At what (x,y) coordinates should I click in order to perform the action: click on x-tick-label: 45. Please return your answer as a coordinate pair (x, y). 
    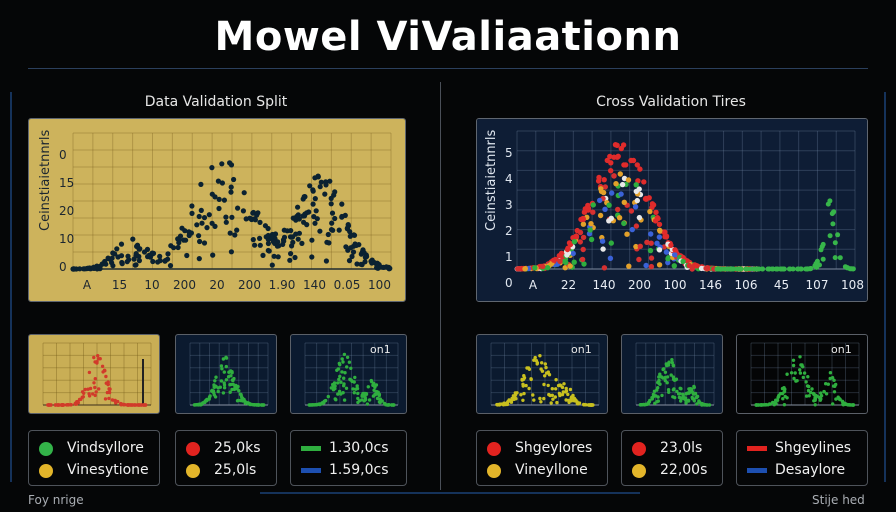
    Looking at the image, I should click on (781, 285).